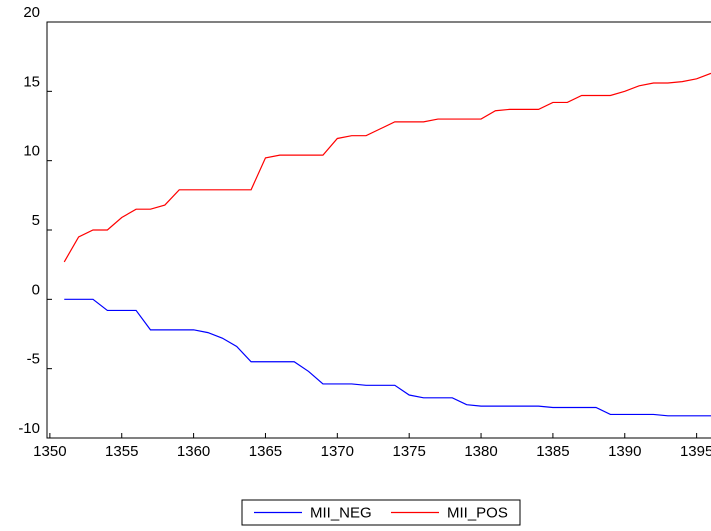 Image resolution: width=711 pixels, height=531 pixels. What do you see at coordinates (31, 81) in the screenshot?
I see `y-tick-label: 15` at bounding box center [31, 81].